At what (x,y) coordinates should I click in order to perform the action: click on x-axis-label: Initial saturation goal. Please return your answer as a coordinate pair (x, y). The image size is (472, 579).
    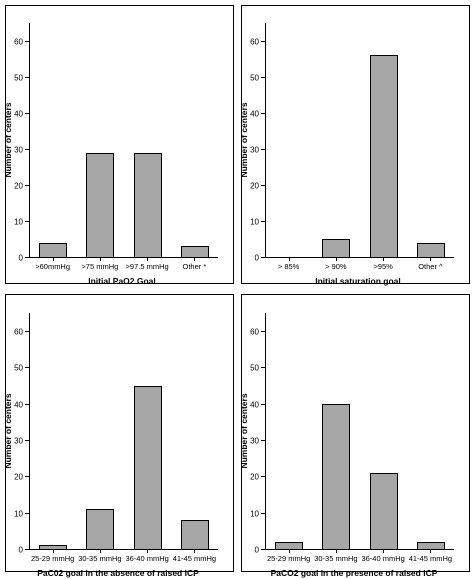
    Looking at the image, I should click on (357, 281).